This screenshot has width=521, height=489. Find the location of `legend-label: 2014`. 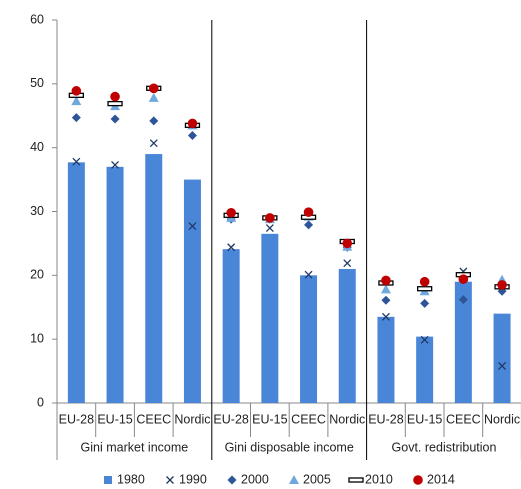

legend-label: 2014 is located at coordinates (441, 479).